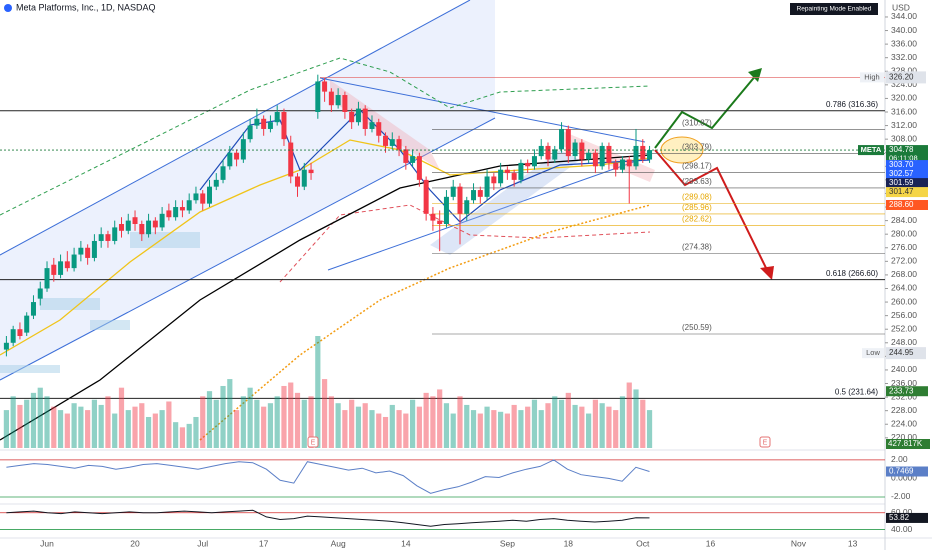 This screenshot has width=932, height=550. I want to click on osc-tick-label: 60.00, so click(902, 512).